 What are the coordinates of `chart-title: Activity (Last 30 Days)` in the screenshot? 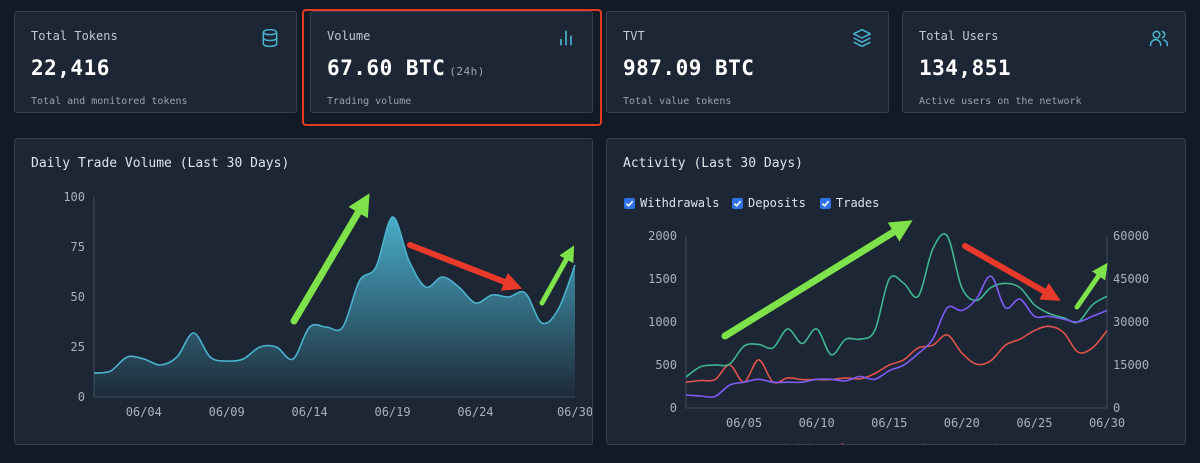 It's located at (713, 163).